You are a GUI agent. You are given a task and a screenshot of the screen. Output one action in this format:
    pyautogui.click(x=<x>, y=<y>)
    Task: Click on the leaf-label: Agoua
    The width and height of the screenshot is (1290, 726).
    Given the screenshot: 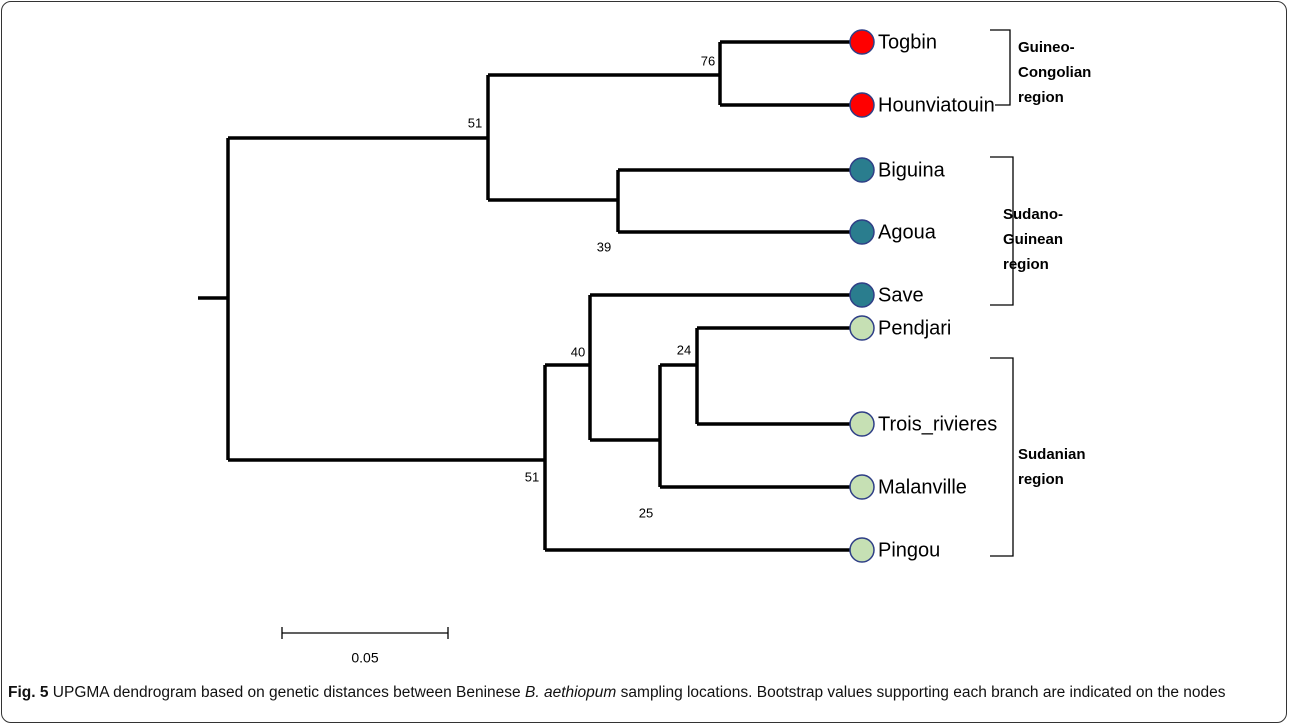 What is the action you would take?
    pyautogui.click(x=907, y=232)
    